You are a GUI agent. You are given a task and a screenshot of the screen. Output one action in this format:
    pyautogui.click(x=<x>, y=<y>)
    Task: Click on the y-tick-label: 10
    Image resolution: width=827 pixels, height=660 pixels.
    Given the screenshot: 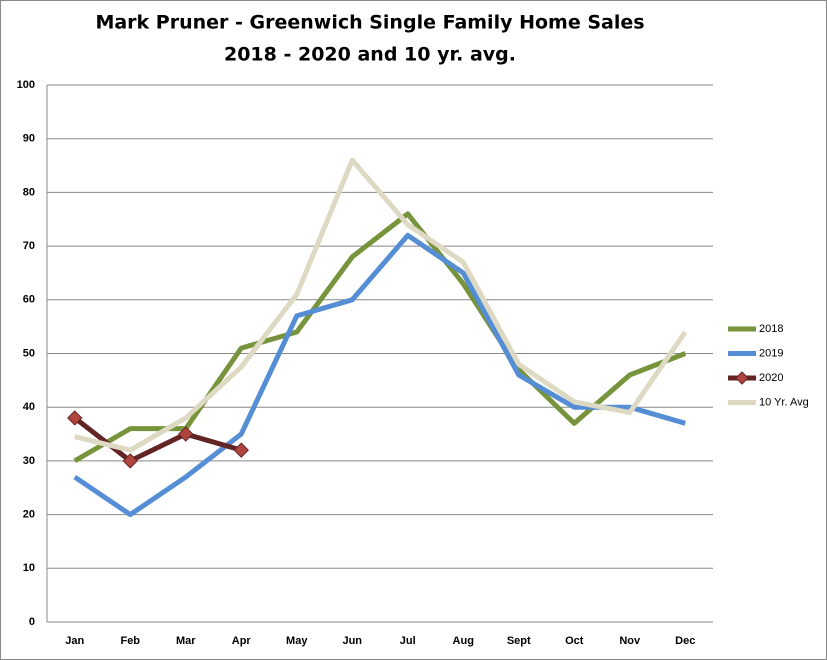 What is the action you would take?
    pyautogui.click(x=29, y=568)
    